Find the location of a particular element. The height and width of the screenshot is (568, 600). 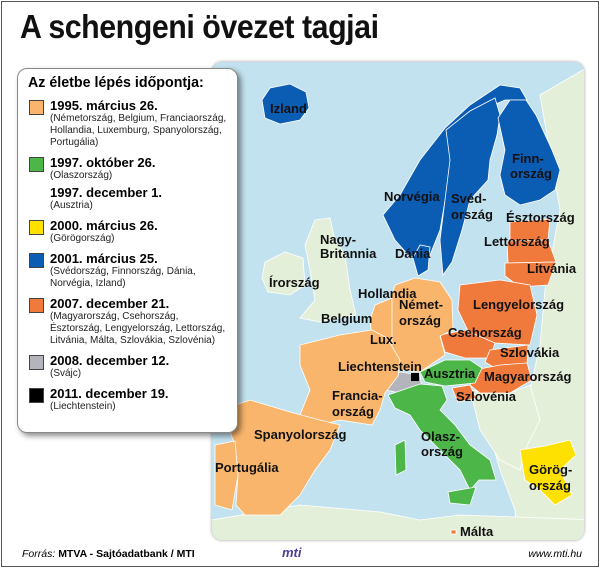

legend-date: 2001. március 25. is located at coordinates (104, 258).